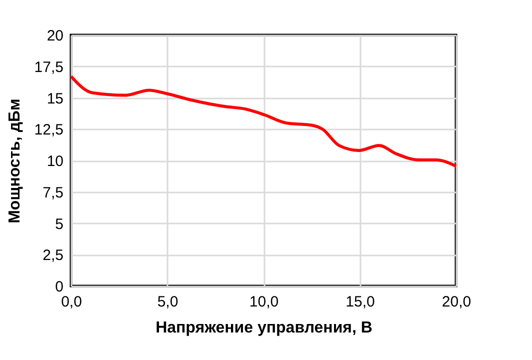 The width and height of the screenshot is (532, 360). What do you see at coordinates (71, 302) in the screenshot?
I see `x-tick-label: 0,0` at bounding box center [71, 302].